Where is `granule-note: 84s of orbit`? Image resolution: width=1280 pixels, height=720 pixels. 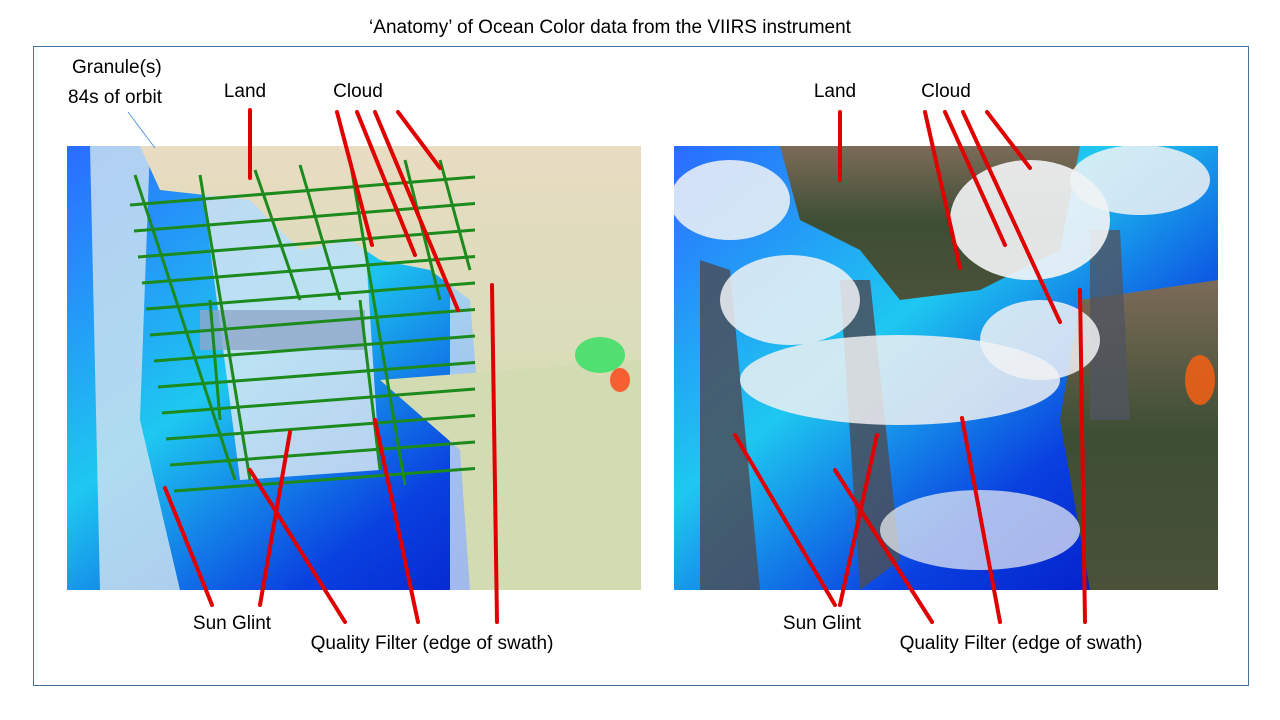 granule-note: 84s of orbit is located at coordinates (115, 97).